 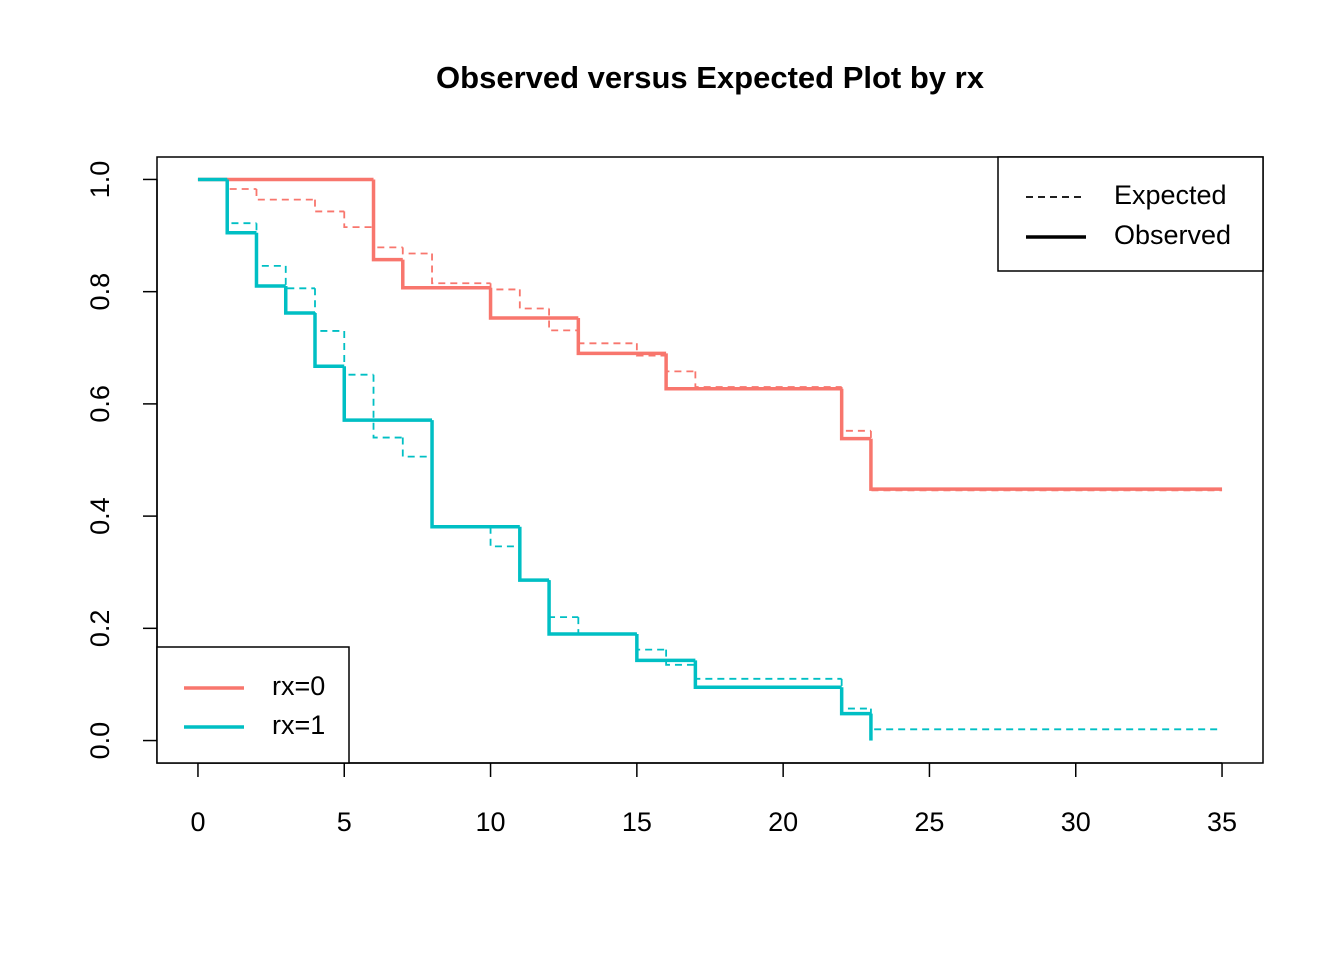 What do you see at coordinates (710, 77) in the screenshot?
I see `chart-title: Observed versus Expected Plot by rx` at bounding box center [710, 77].